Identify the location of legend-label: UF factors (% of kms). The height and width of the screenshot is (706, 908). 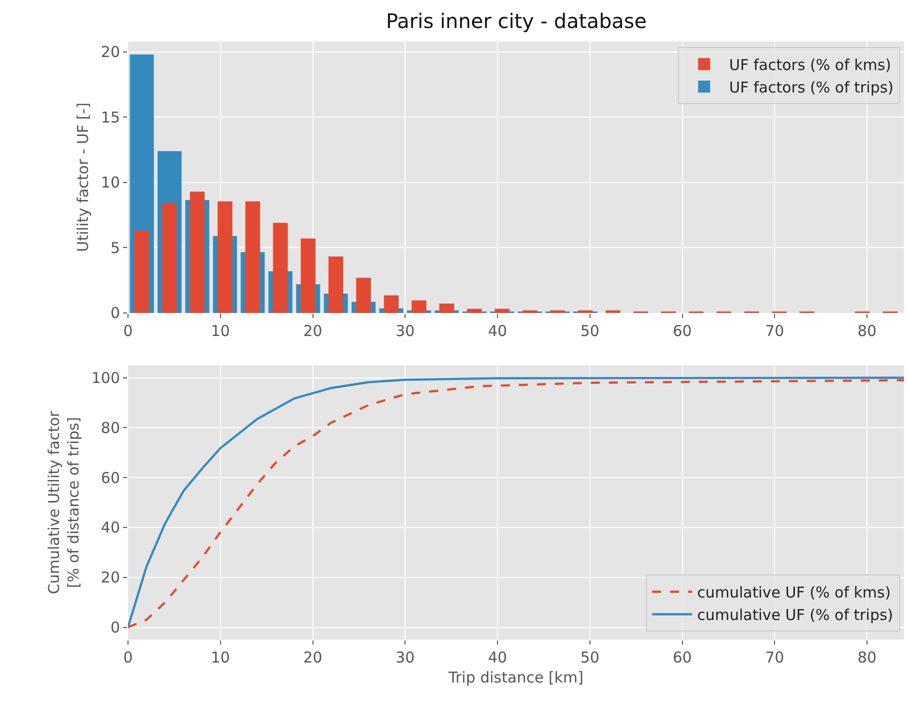
(810, 65).